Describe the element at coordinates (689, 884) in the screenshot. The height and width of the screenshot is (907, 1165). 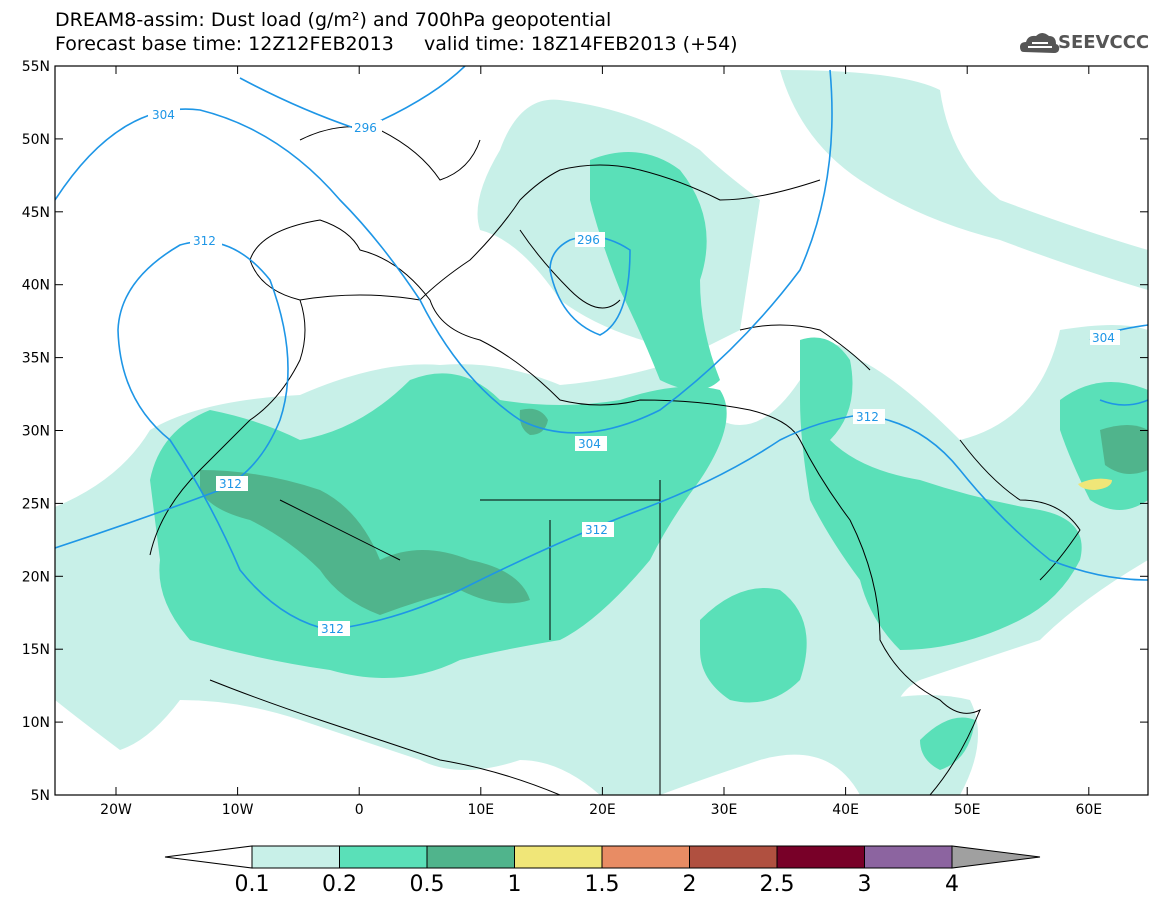
I see `colorbar-label: 2` at that location.